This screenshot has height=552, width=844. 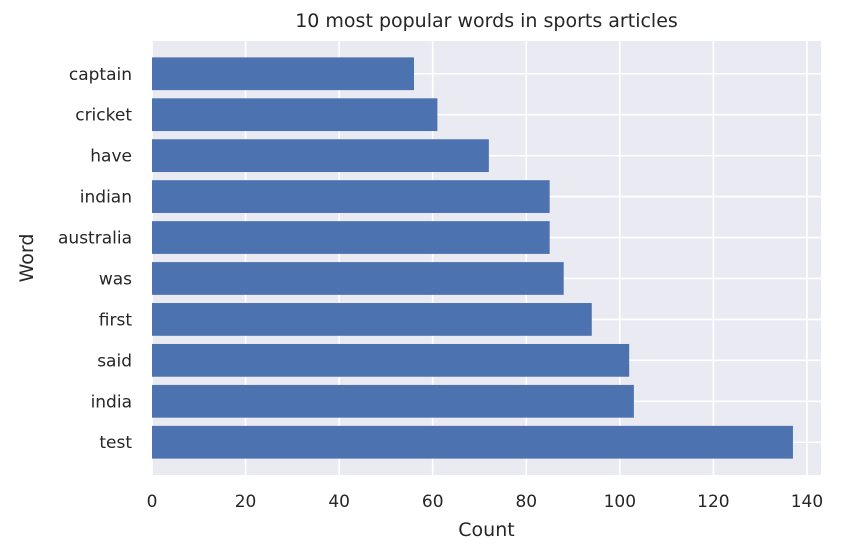 What do you see at coordinates (393, 401) in the screenshot?
I see `bar-india` at bounding box center [393, 401].